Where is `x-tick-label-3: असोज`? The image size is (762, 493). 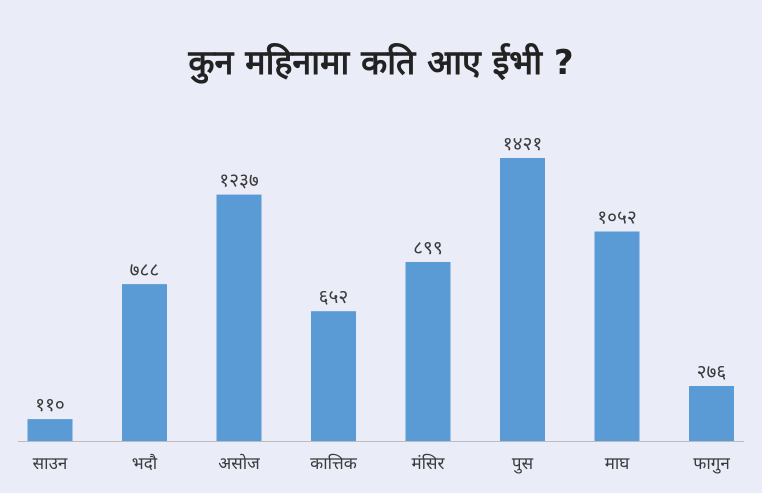
x-tick-label-3: असोज is located at coordinates (239, 463).